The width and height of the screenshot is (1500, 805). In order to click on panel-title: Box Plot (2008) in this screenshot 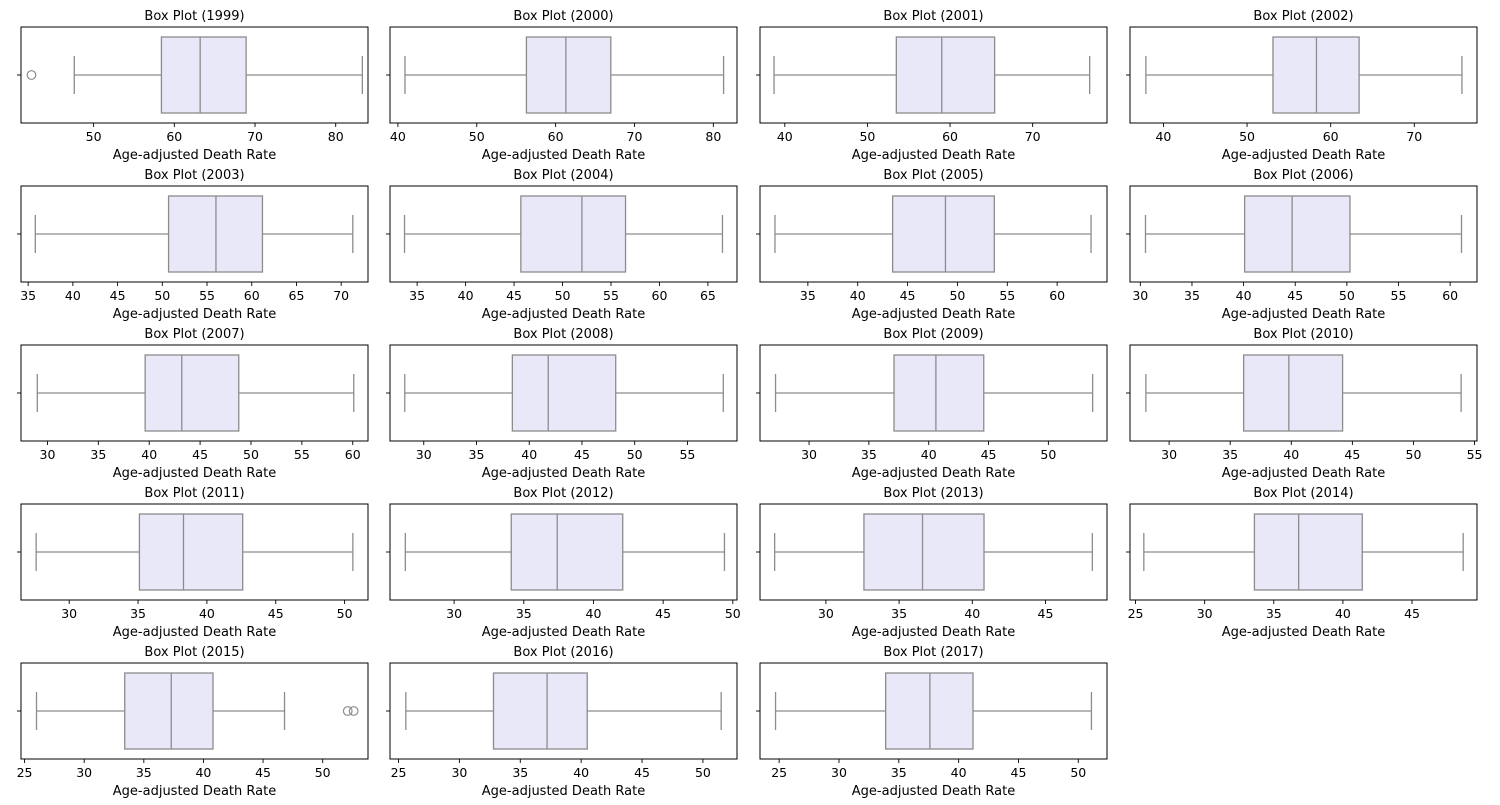, I will do `click(563, 334)`.